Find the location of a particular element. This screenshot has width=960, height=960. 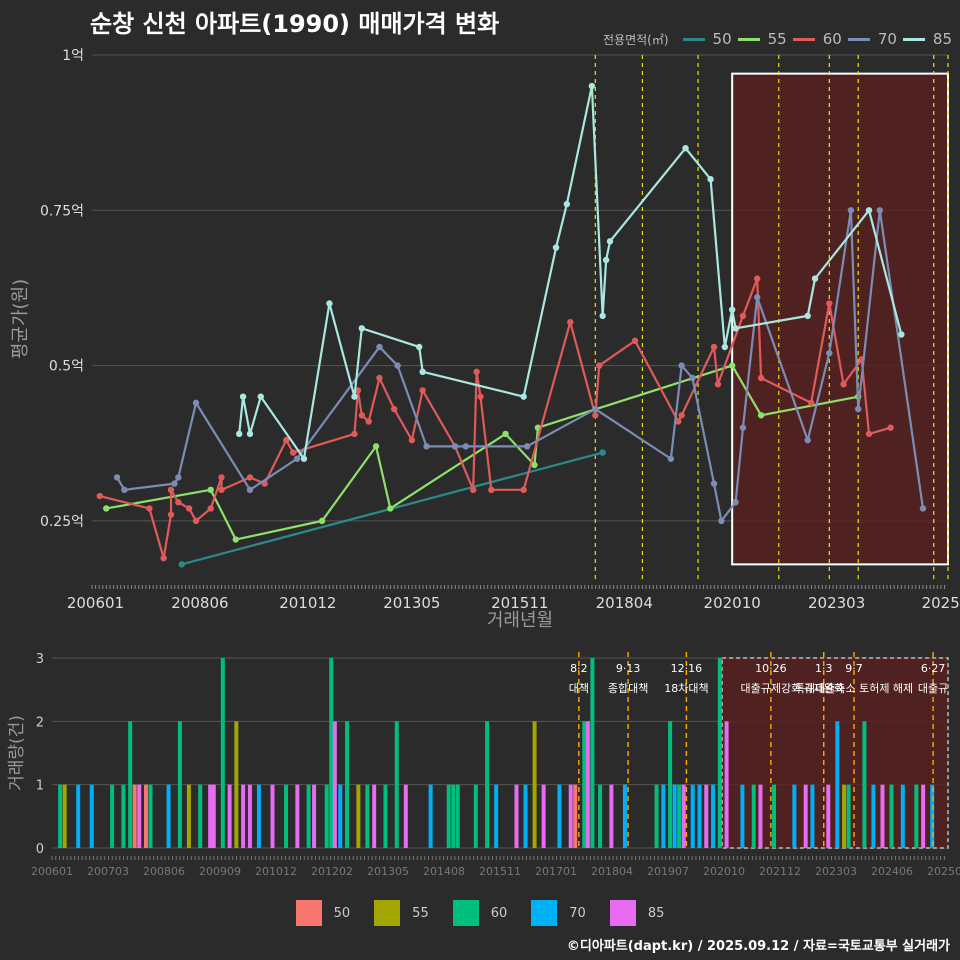

bar-x-tick-label: 202406 is located at coordinates (892, 871).